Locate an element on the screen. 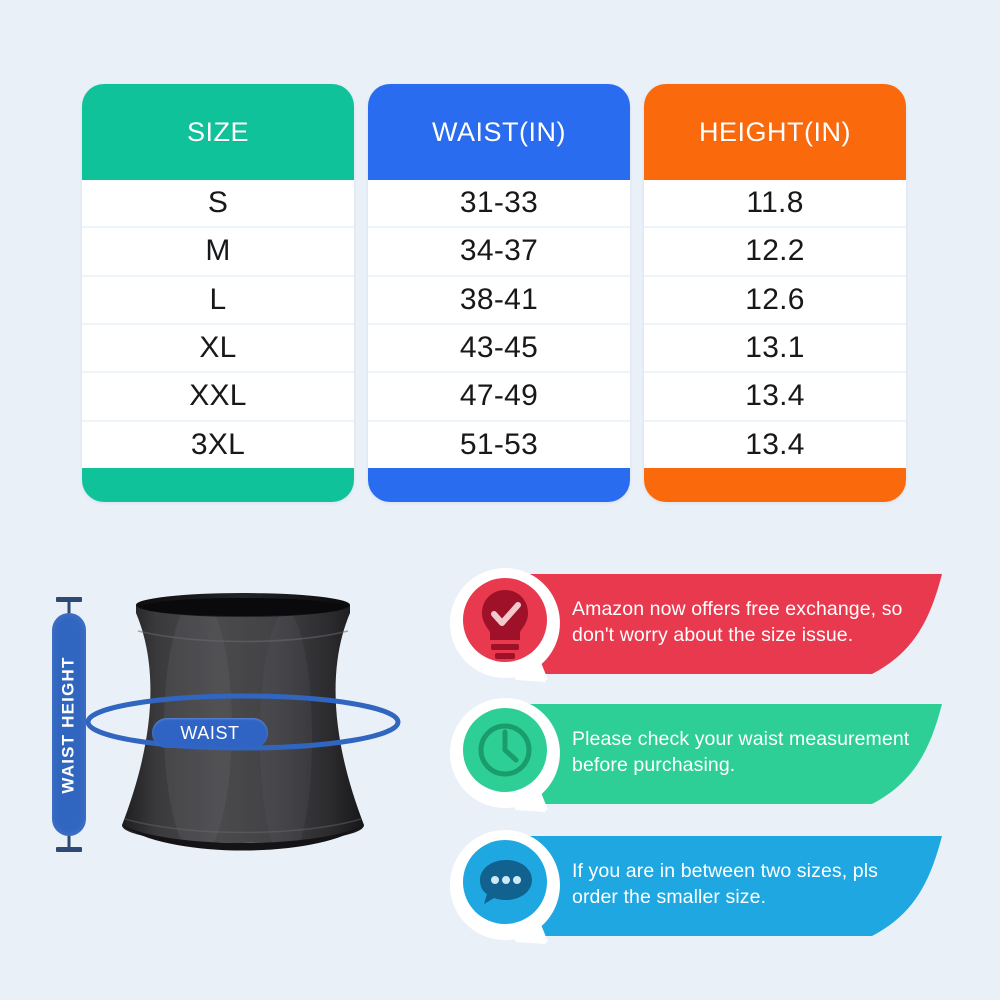 The width and height of the screenshot is (1000, 1000). table-cell-waist: 43-45 is located at coordinates (499, 349).